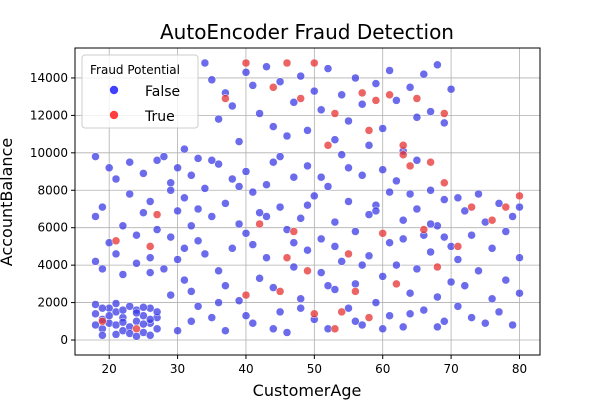 The image size is (600, 400). I want to click on x-tick-label: 20, so click(109, 369).